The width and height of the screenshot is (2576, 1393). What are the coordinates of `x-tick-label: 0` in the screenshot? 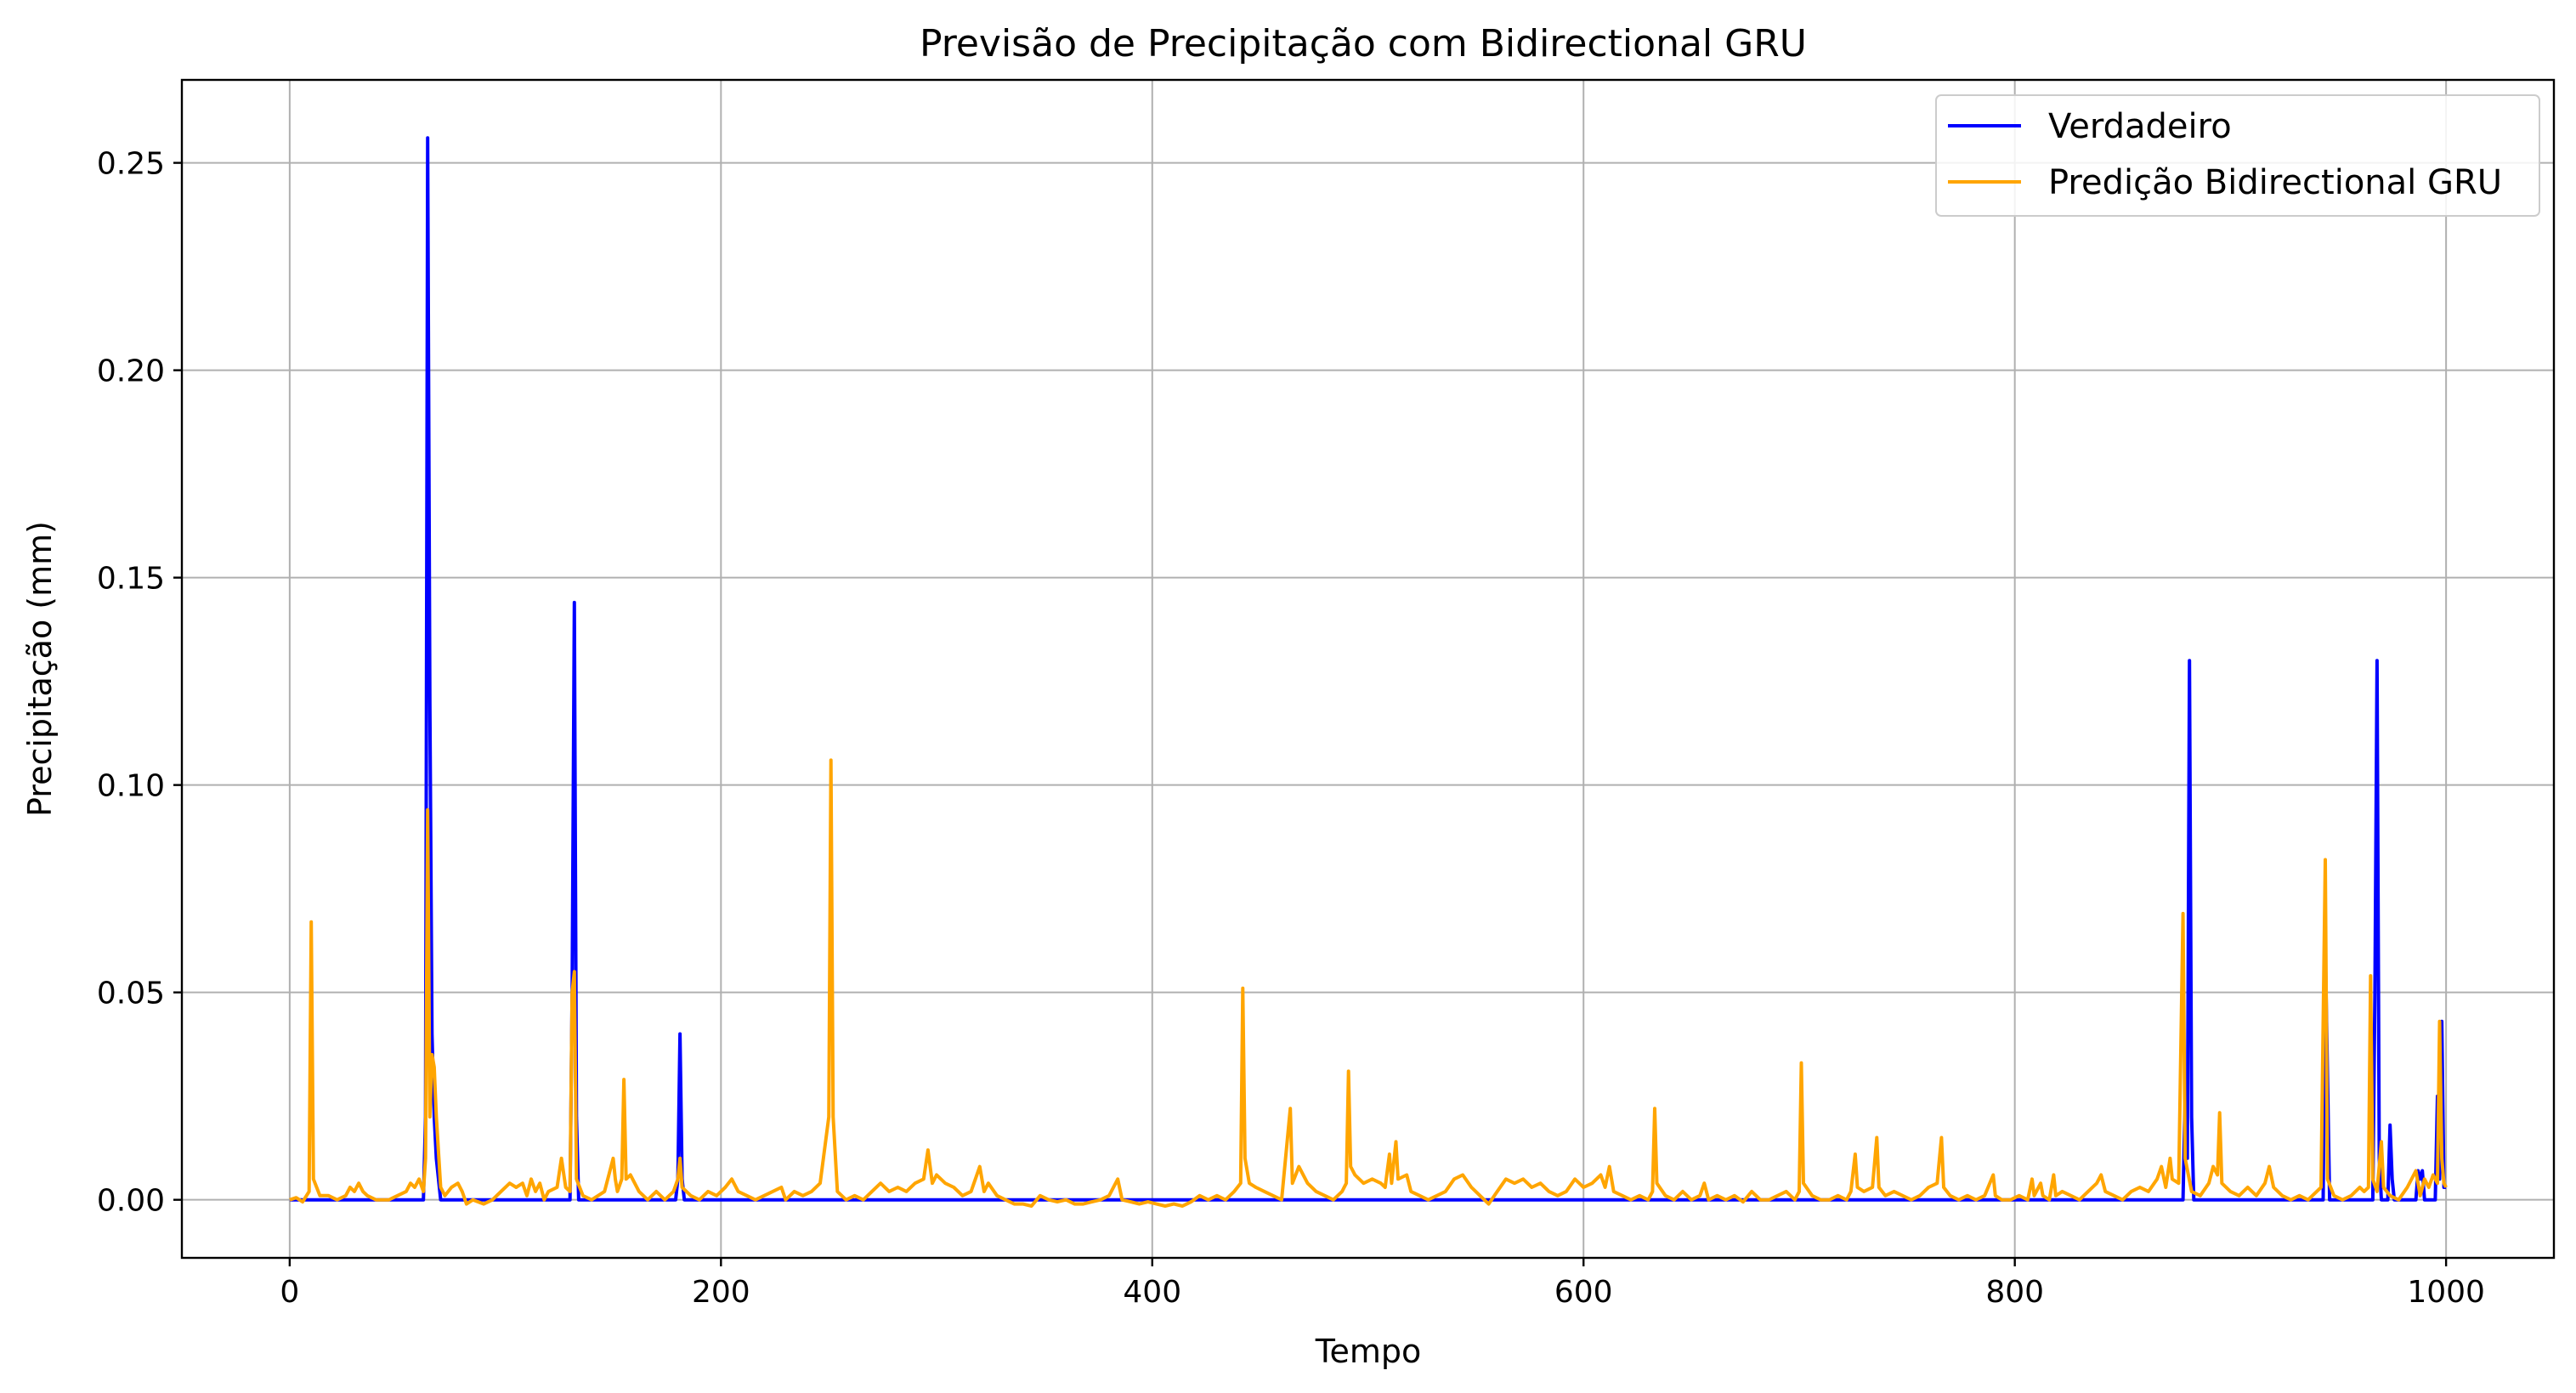 It's located at (289, 1292).